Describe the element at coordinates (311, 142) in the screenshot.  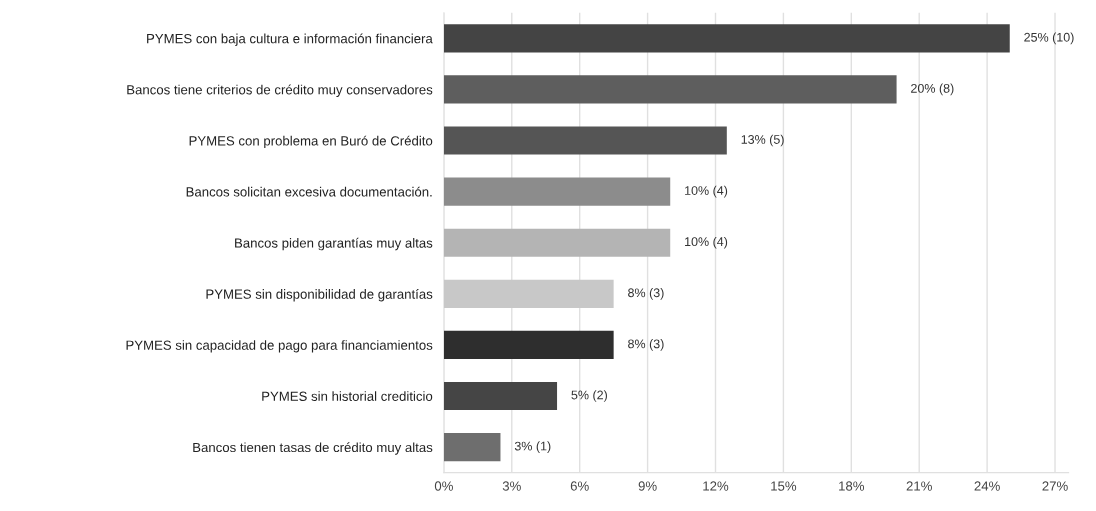
I see `y-tick-label: PYMES con problema en Buró de Crédito` at that location.